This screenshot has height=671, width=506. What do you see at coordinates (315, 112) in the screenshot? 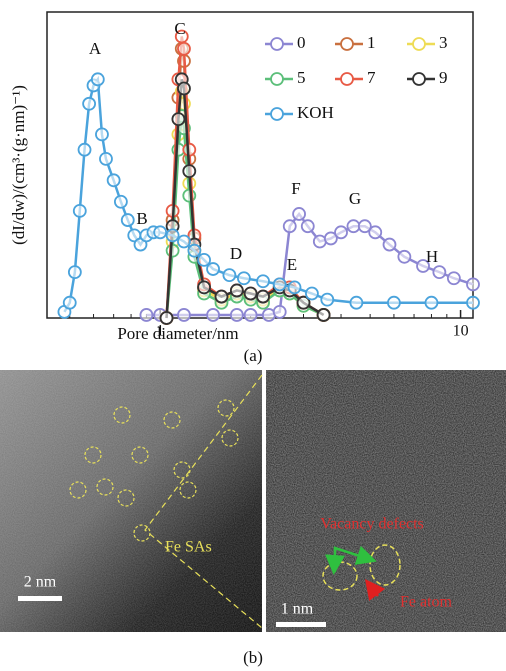
I see `legend-label: KOH` at bounding box center [315, 112].